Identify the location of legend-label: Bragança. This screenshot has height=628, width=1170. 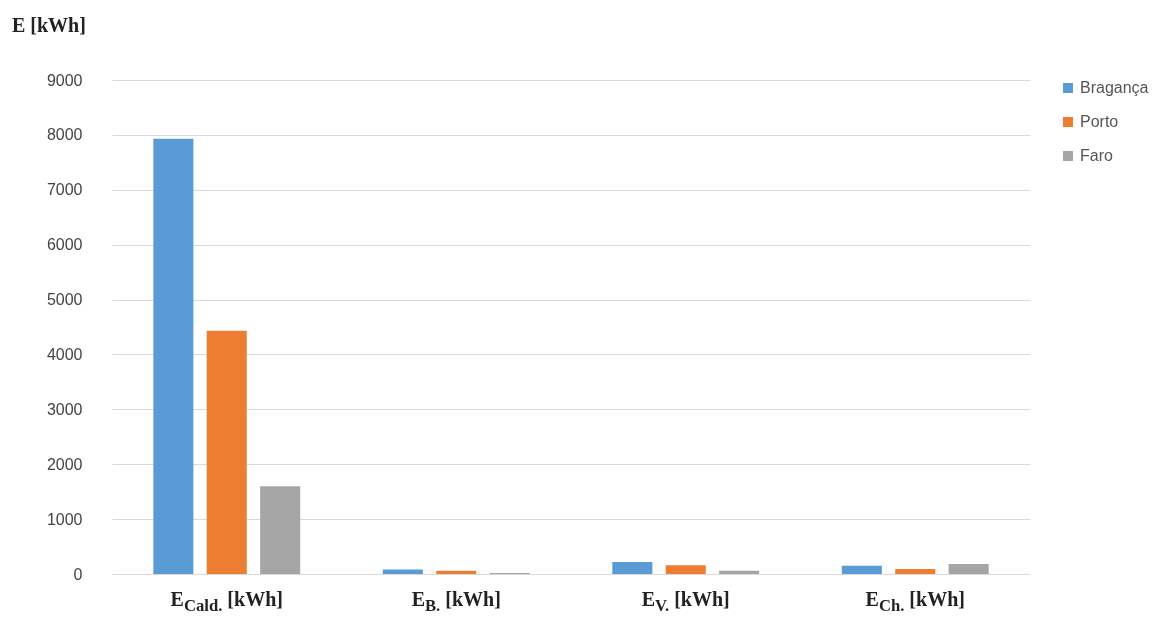
(1114, 87).